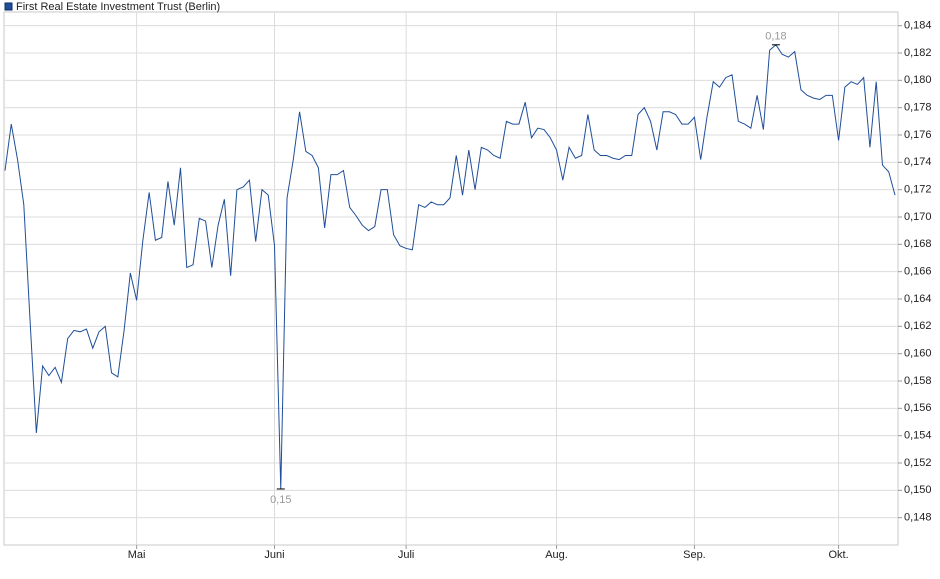 The image size is (940, 579). I want to click on y-tick-label: 0,180, so click(918, 80).